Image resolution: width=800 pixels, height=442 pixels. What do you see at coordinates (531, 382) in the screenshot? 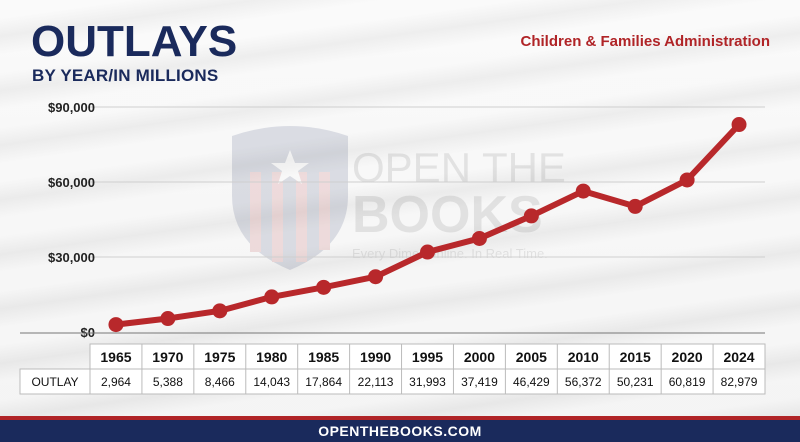
I see `data-label: 46,429` at bounding box center [531, 382].